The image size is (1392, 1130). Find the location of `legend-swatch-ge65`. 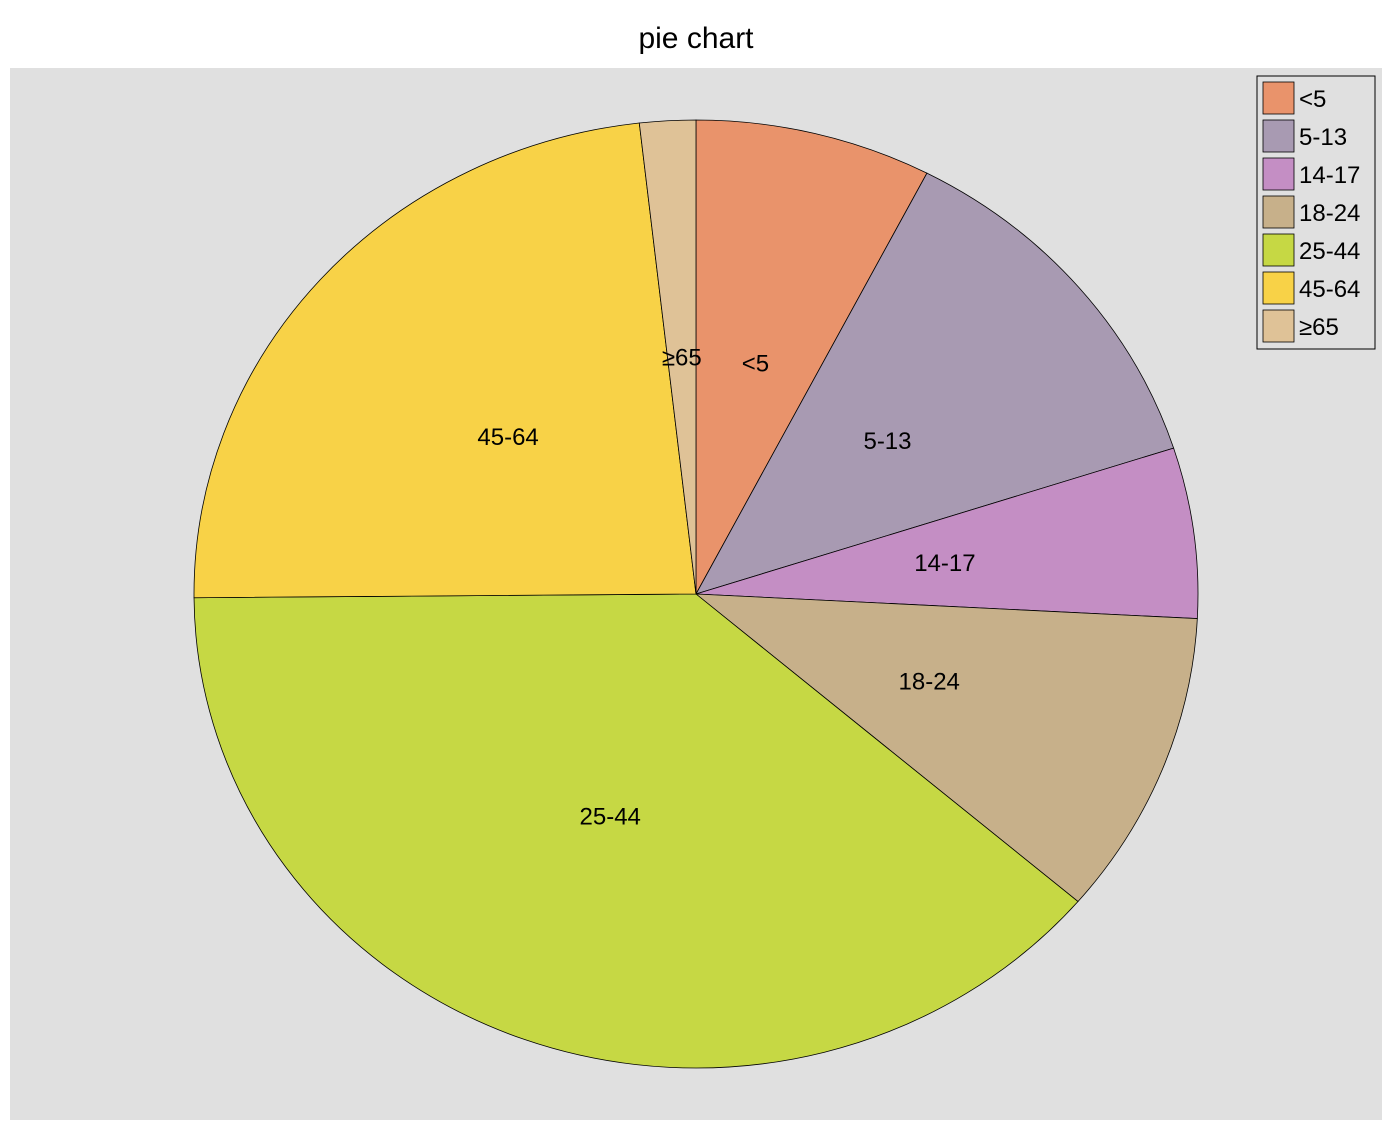

legend-swatch-ge65 is located at coordinates (1278, 326).